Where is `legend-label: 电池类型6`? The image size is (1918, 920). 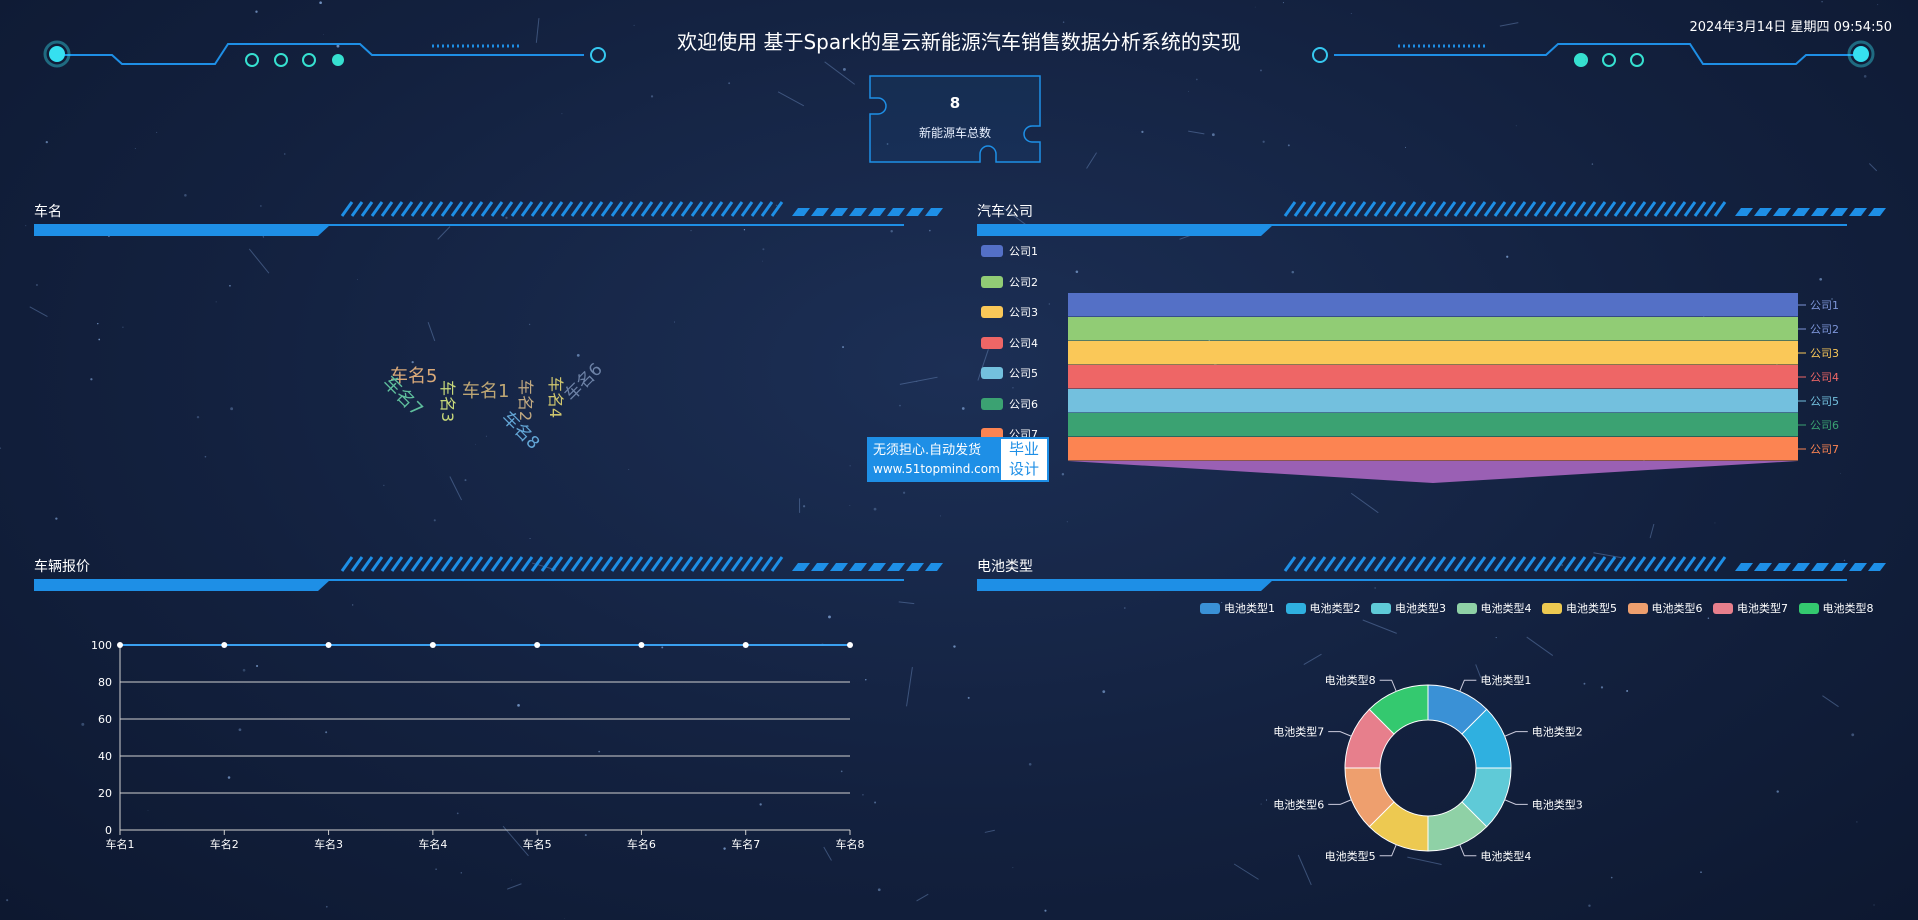
legend-label: 电池类型6 is located at coordinates (1677, 608).